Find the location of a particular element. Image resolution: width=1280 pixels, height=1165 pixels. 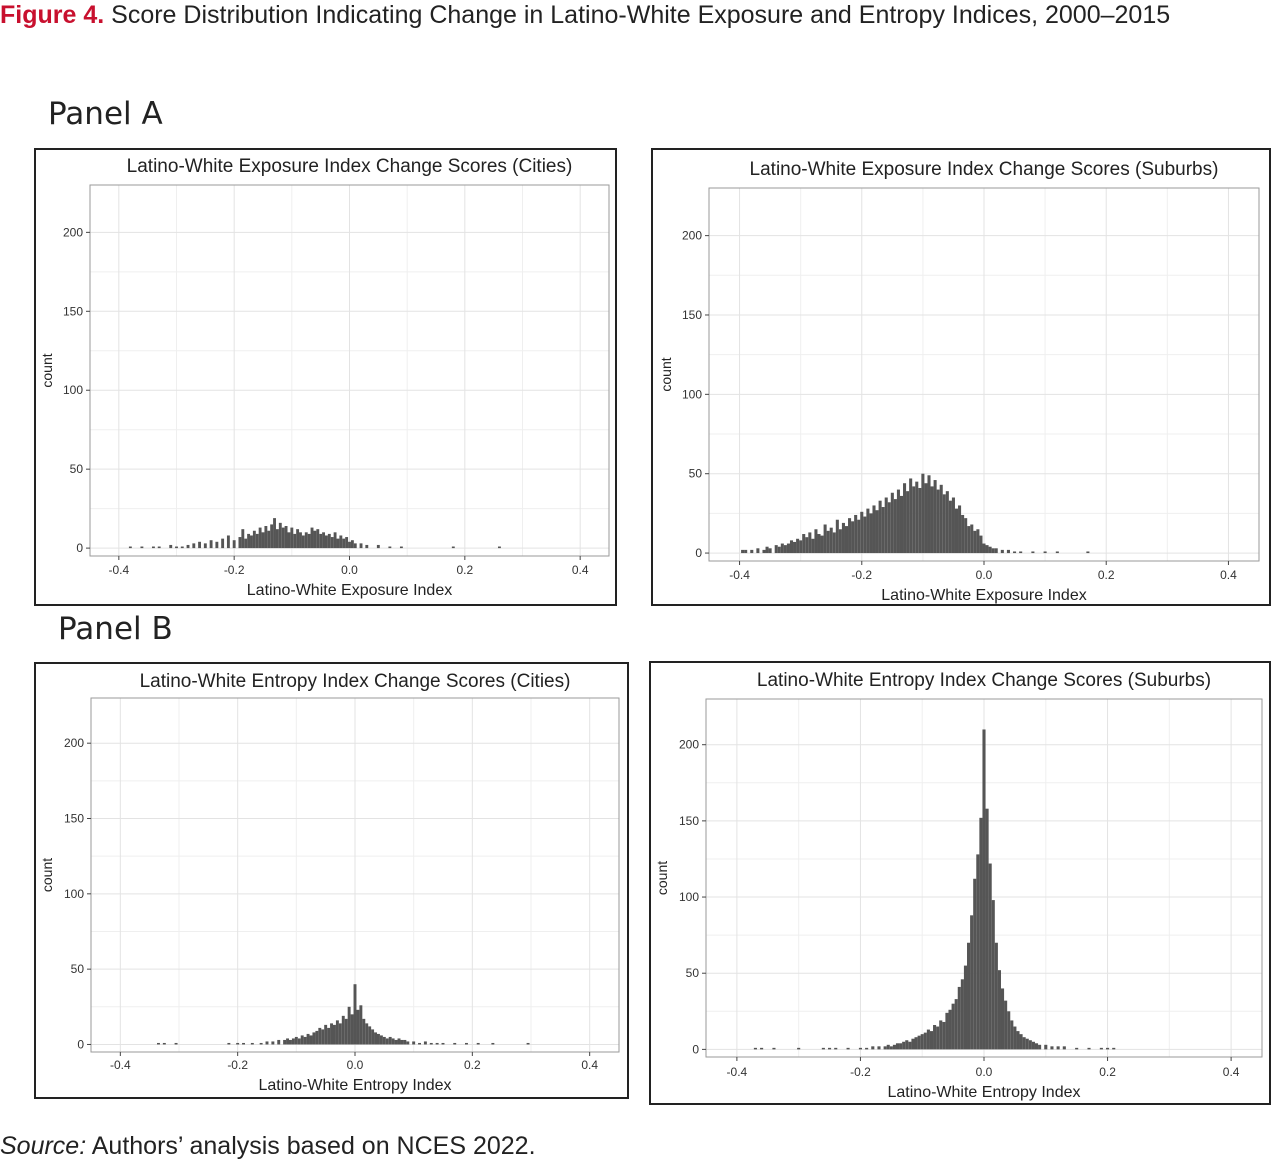

histogram-bars is located at coordinates (934, 889).